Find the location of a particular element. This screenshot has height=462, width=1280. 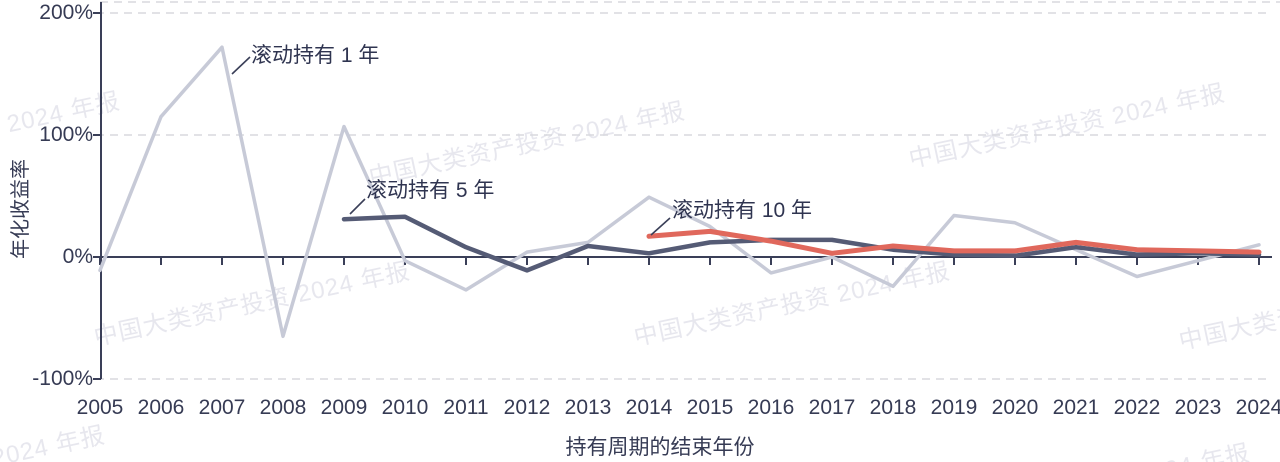

series-label-10yr: 滚动持有 10 年 is located at coordinates (742, 210).